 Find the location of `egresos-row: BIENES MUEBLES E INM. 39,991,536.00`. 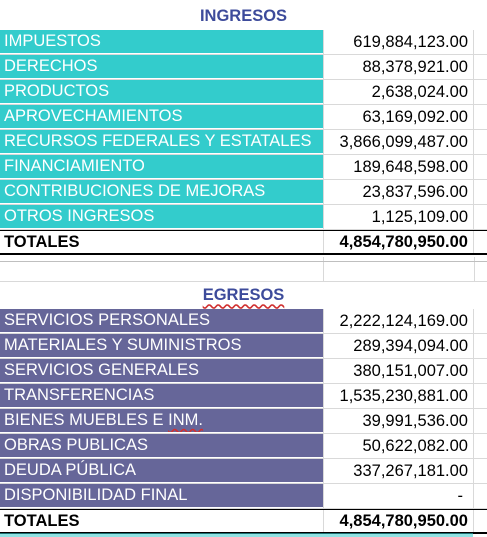

egresos-row: BIENES MUEBLES E INM. 39,991,536.00 is located at coordinates (243, 421).